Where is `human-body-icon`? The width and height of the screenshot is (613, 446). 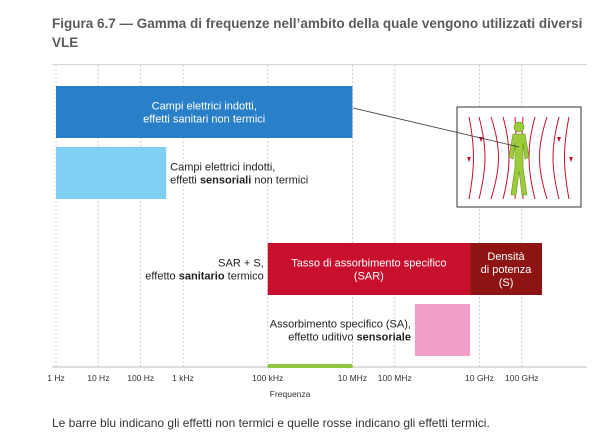
human-body-icon is located at coordinates (519, 158).